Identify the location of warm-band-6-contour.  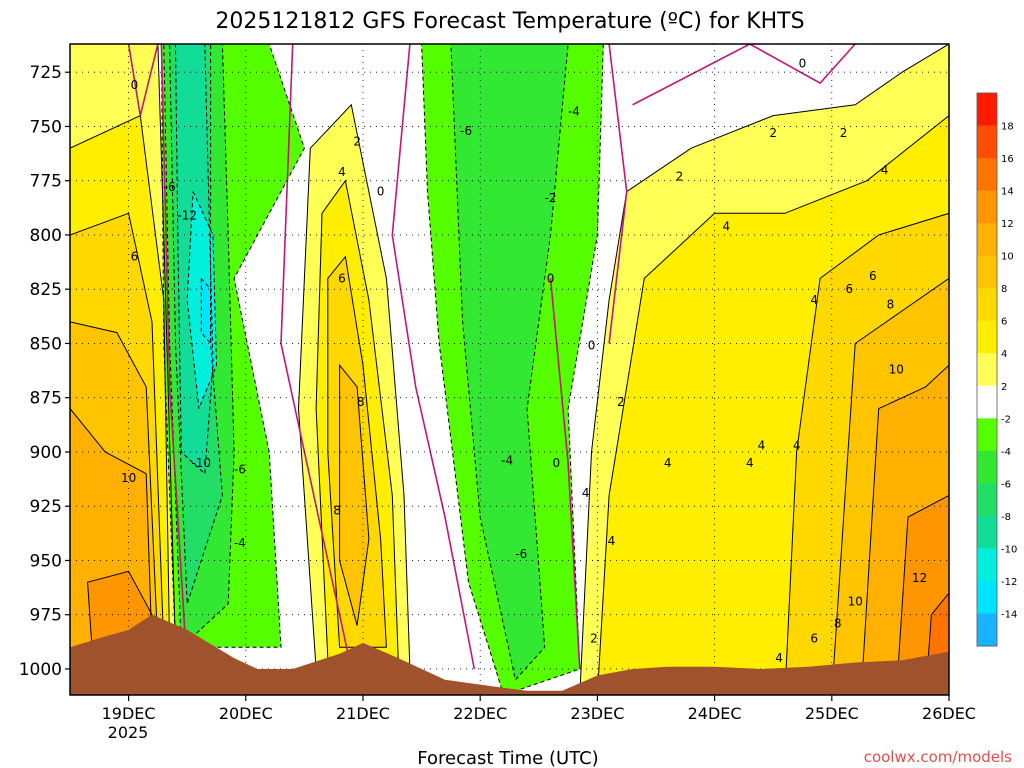
(117, 453).